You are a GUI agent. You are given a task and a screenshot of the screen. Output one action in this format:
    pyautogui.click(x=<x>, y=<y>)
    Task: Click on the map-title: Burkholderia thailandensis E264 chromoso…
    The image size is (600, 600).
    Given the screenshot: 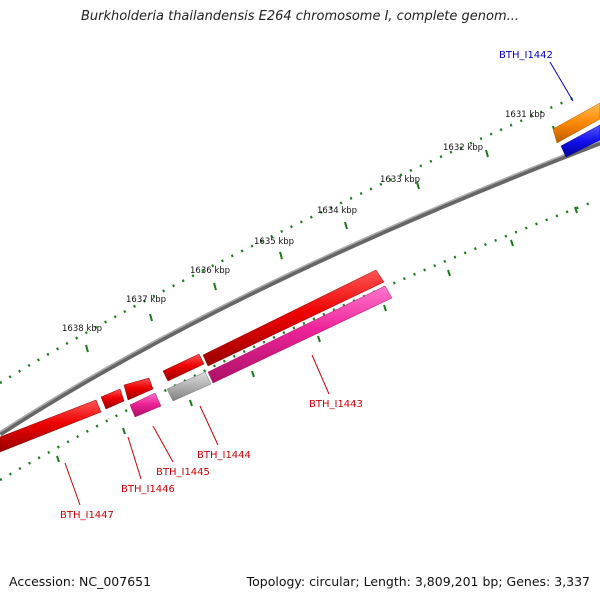 What is the action you would take?
    pyautogui.click(x=300, y=16)
    